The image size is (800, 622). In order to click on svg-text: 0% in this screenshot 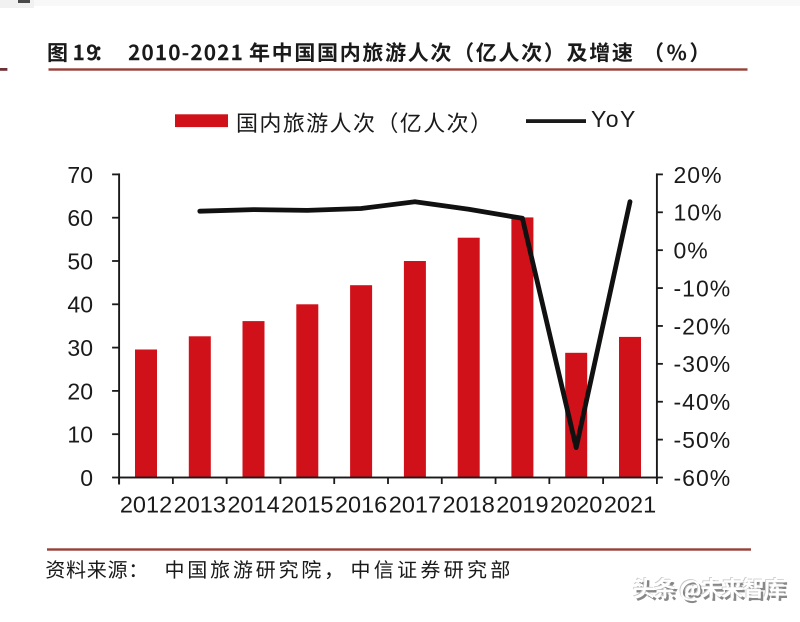, I will do `click(691, 251)`.